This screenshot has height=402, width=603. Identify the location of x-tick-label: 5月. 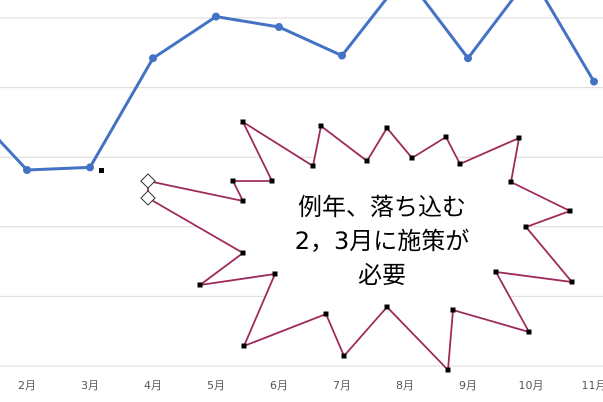
(216, 385).